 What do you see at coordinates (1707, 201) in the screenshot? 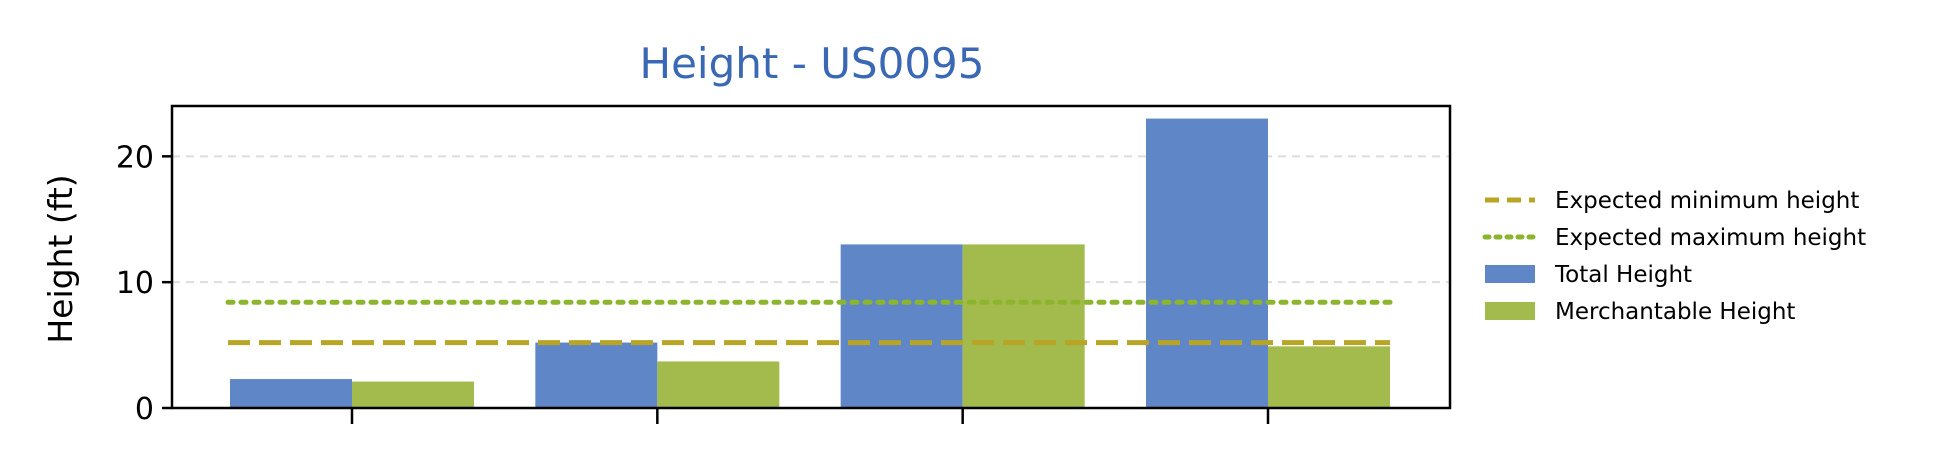
I see `legend-label: Expected minimum height` at bounding box center [1707, 201].